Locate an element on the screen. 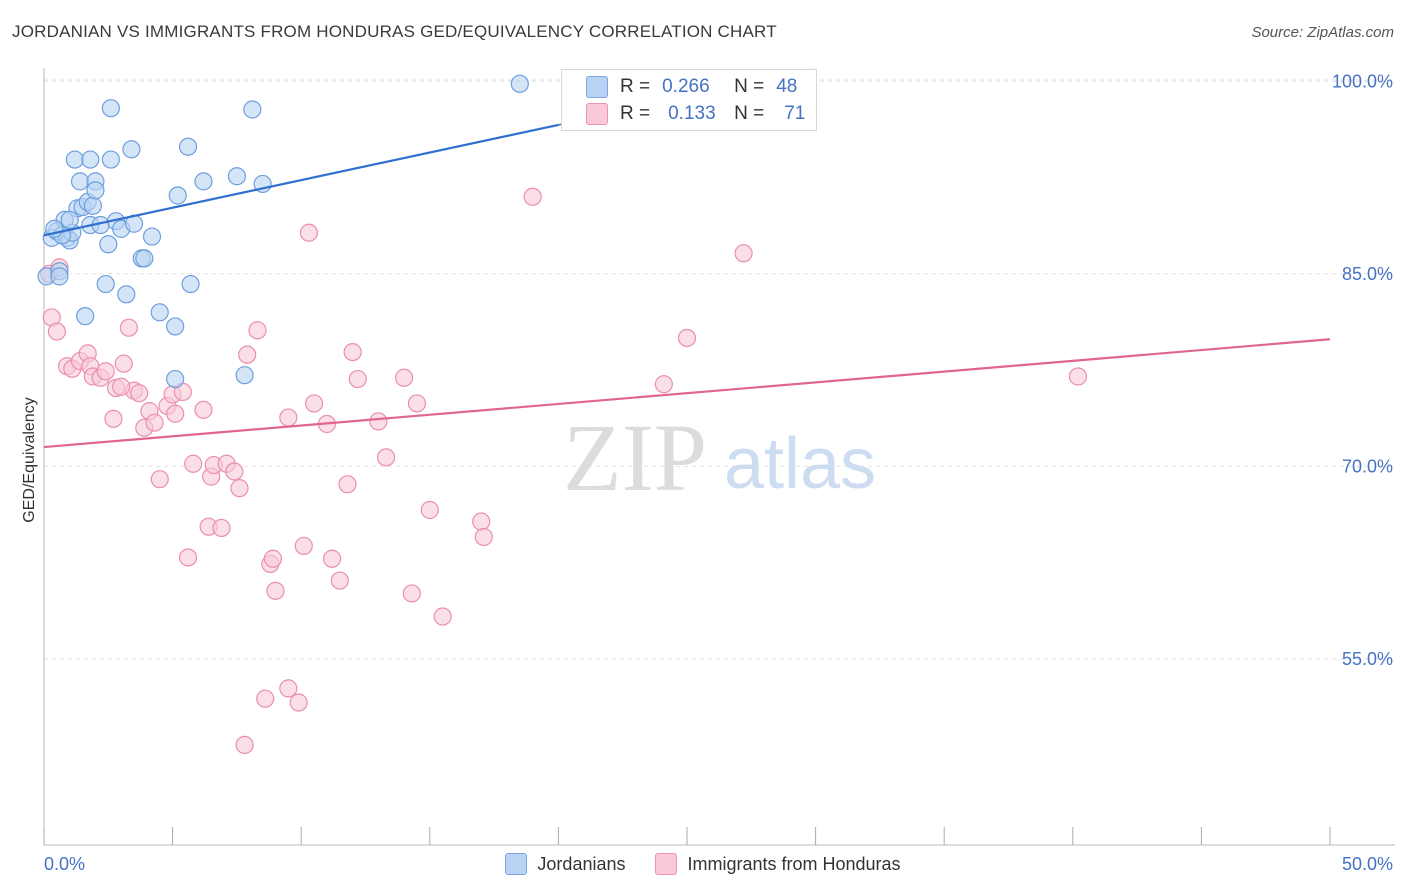  y-tick-label: 55.0% is located at coordinates (1367, 659).